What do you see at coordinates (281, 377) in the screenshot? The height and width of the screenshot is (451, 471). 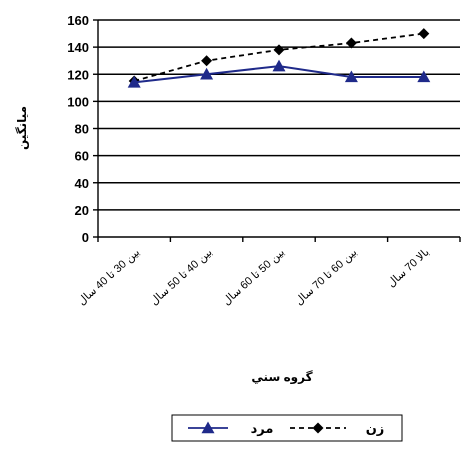 I see `x-axis-title: گروه سني` at bounding box center [281, 377].